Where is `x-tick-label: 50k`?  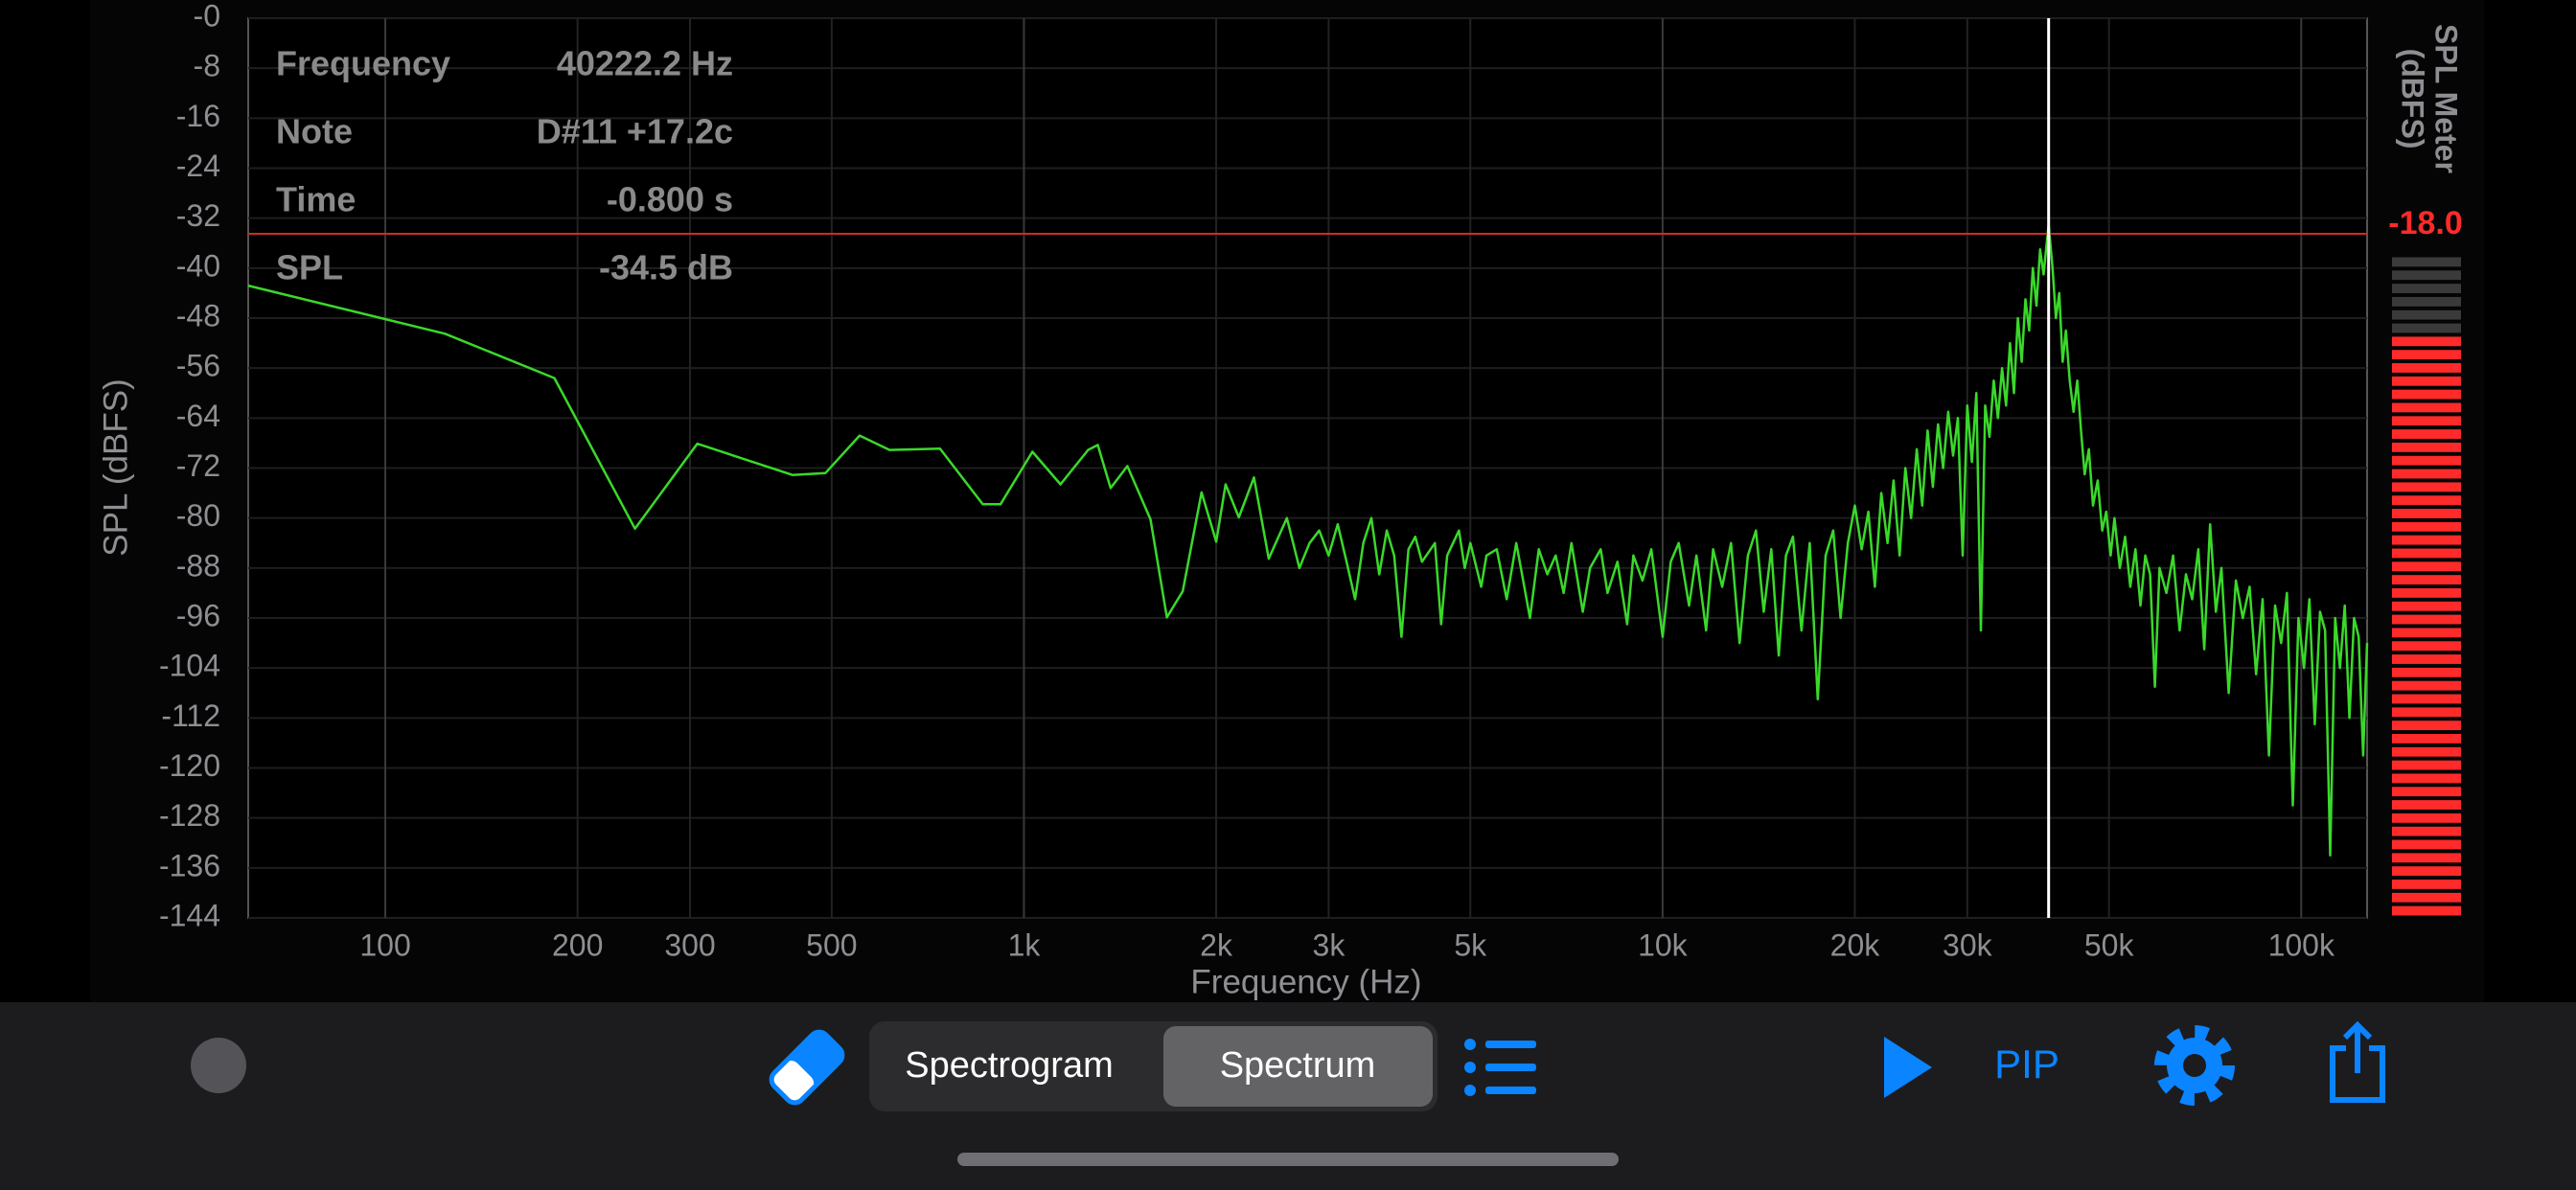
x-tick-label: 50k is located at coordinates (2110, 945).